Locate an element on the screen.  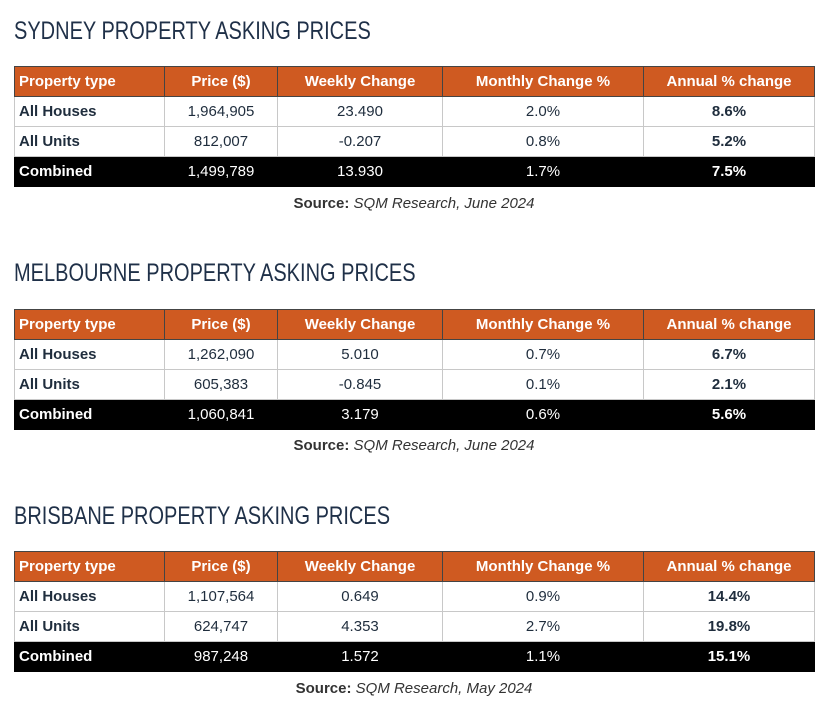
cell-monthly-change: 2.7% is located at coordinates (543, 626).